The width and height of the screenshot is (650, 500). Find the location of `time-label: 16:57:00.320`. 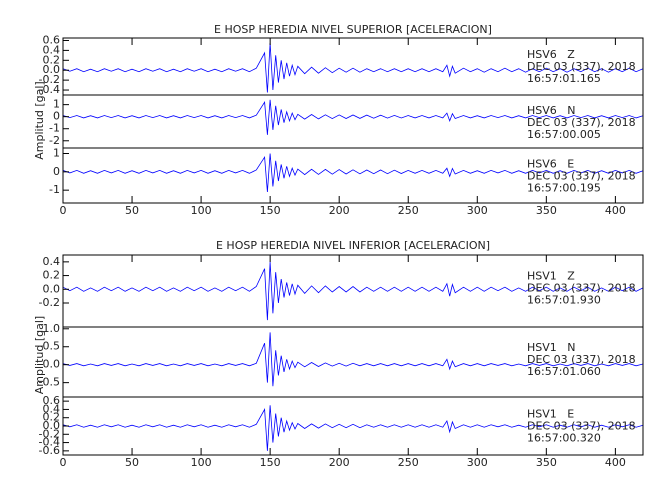

time-label: 16:57:00.320 is located at coordinates (564, 437).